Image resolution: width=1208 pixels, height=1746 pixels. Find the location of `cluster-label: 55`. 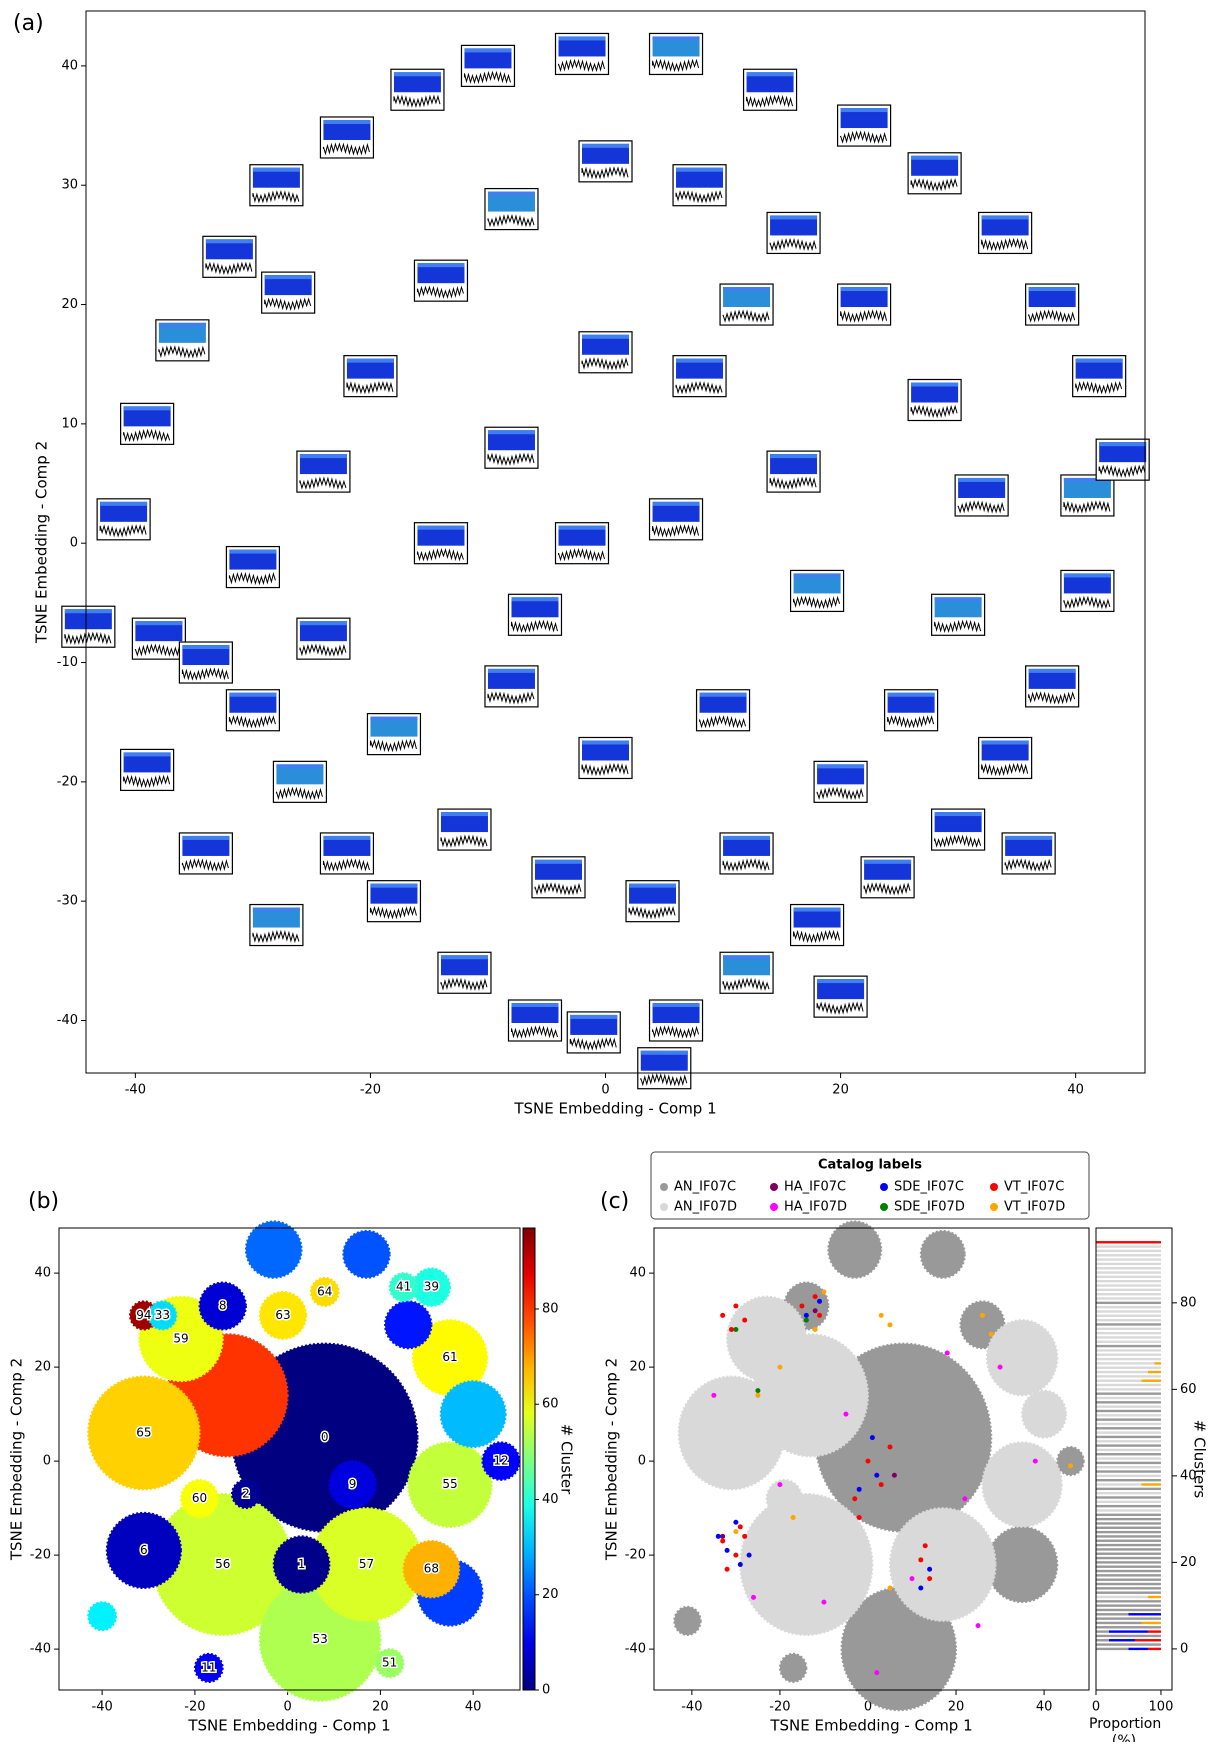

cluster-label: 55 is located at coordinates (449, 1484).